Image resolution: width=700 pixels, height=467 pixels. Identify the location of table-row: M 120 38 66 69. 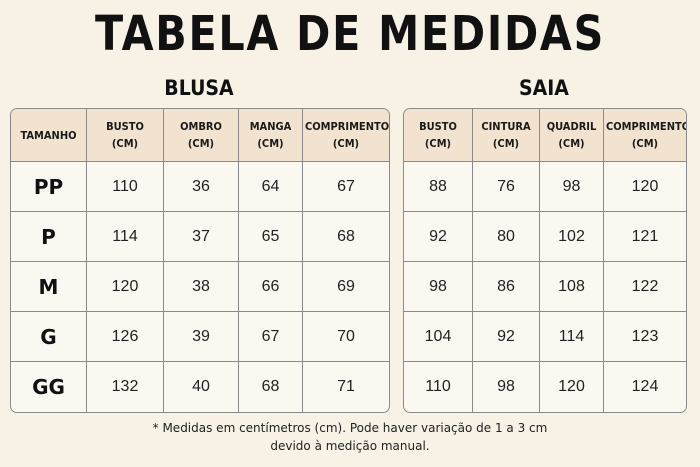
(200, 287).